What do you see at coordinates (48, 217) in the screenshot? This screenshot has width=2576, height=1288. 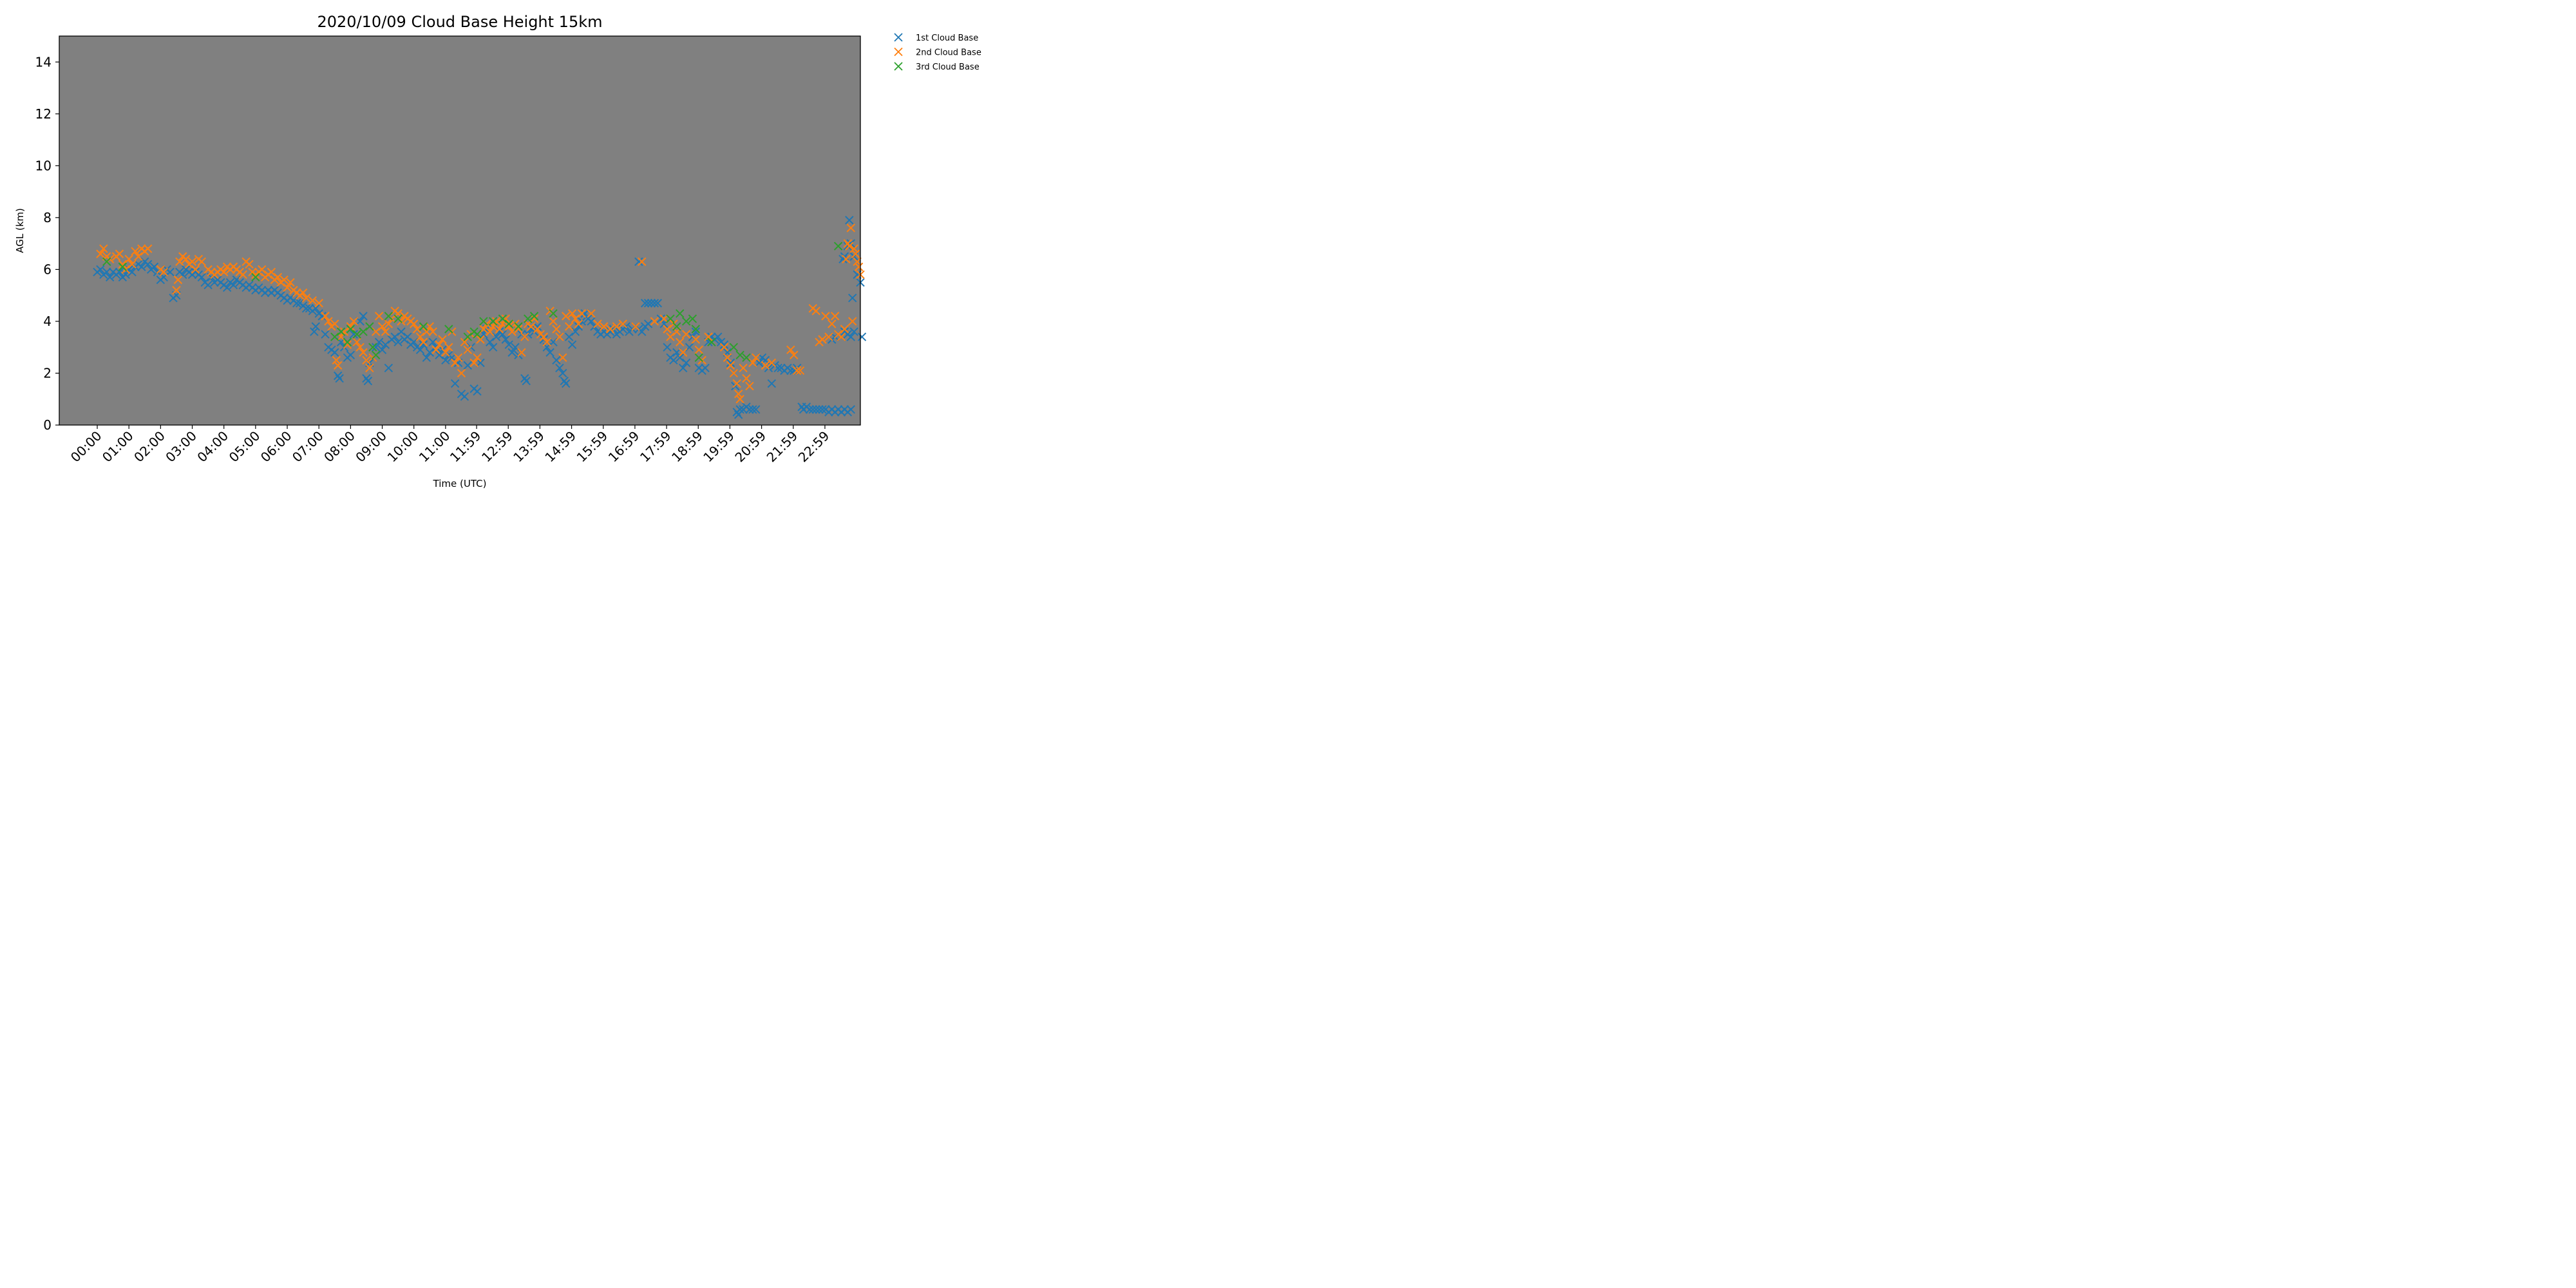 I see `y-tick-label: 8` at bounding box center [48, 217].